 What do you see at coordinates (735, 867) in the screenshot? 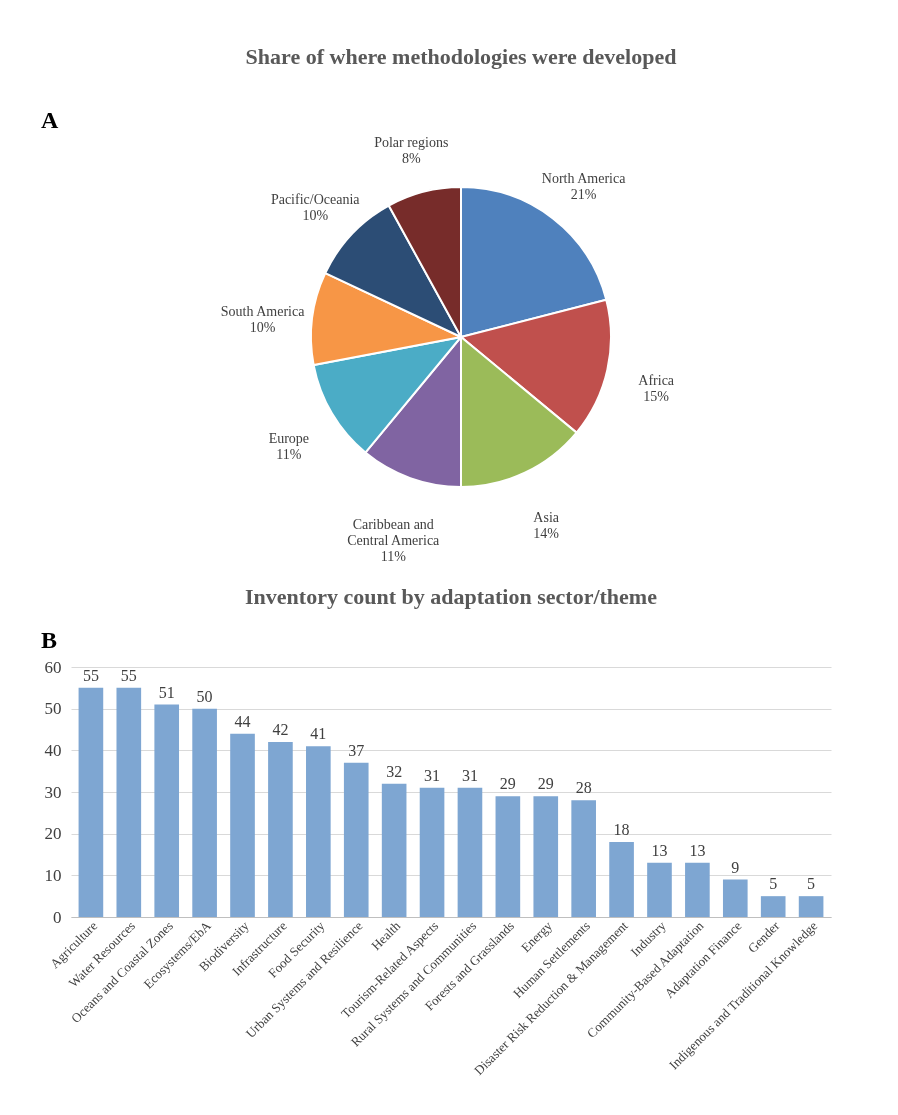
I see `data-label: 9` at bounding box center [735, 867].